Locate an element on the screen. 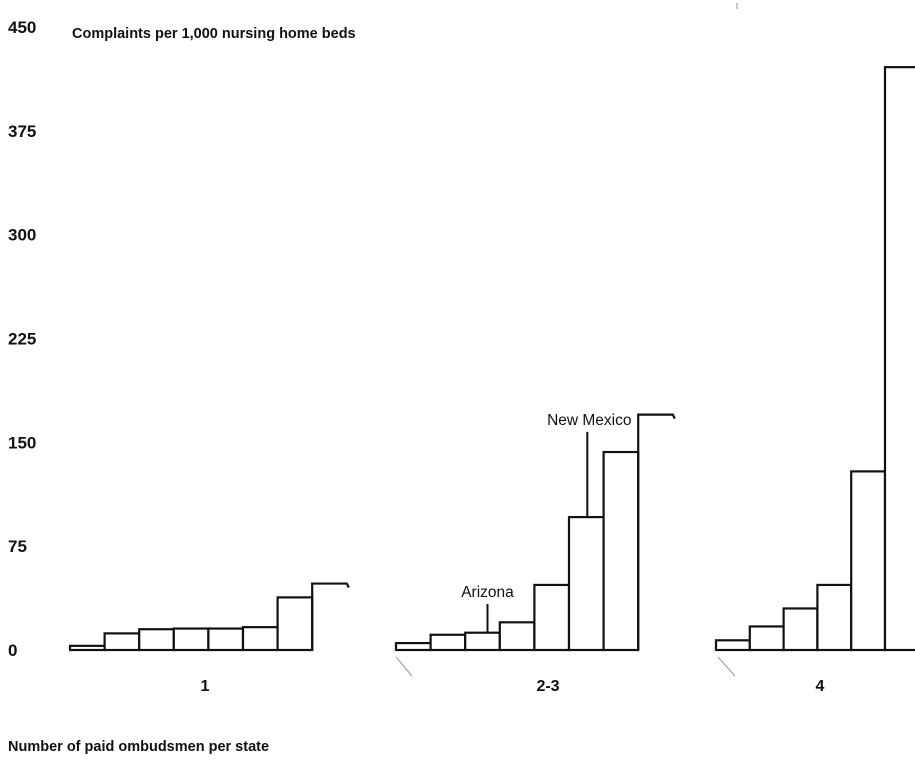  bar-group-2: 2-3 is located at coordinates (535, 554).